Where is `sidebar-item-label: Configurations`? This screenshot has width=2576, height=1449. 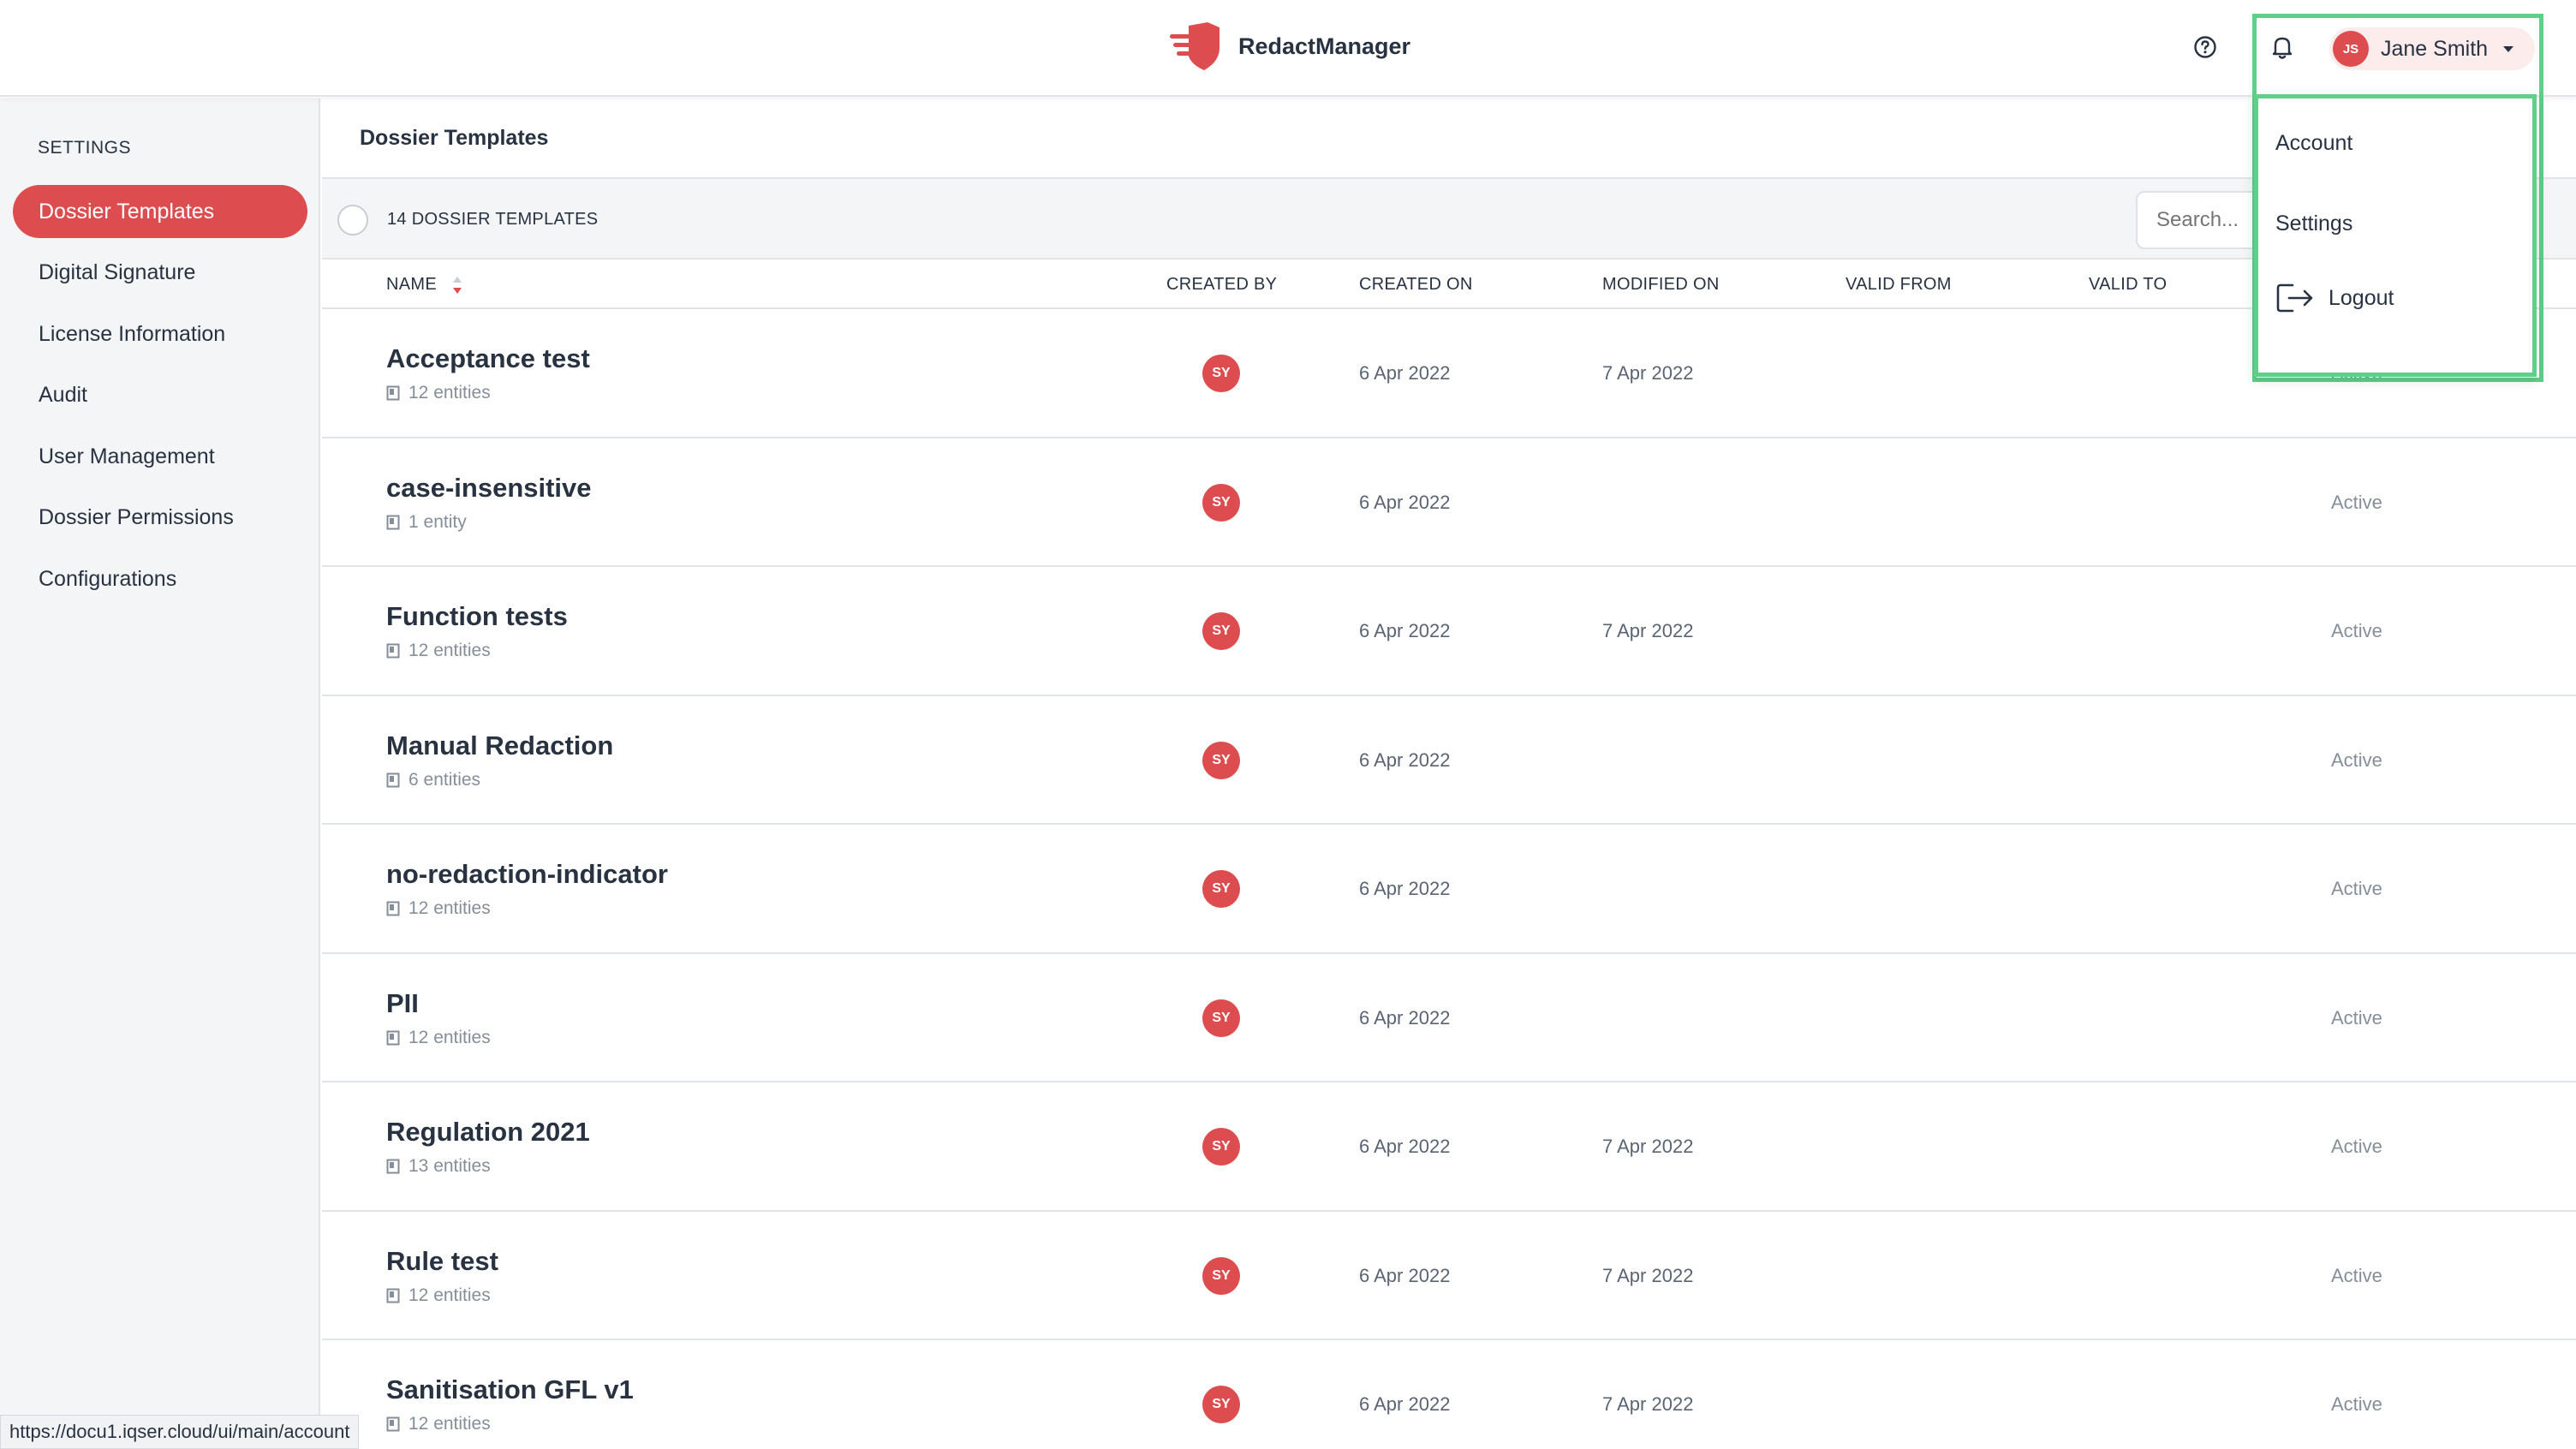 sidebar-item-label: Configurations is located at coordinates (108, 578).